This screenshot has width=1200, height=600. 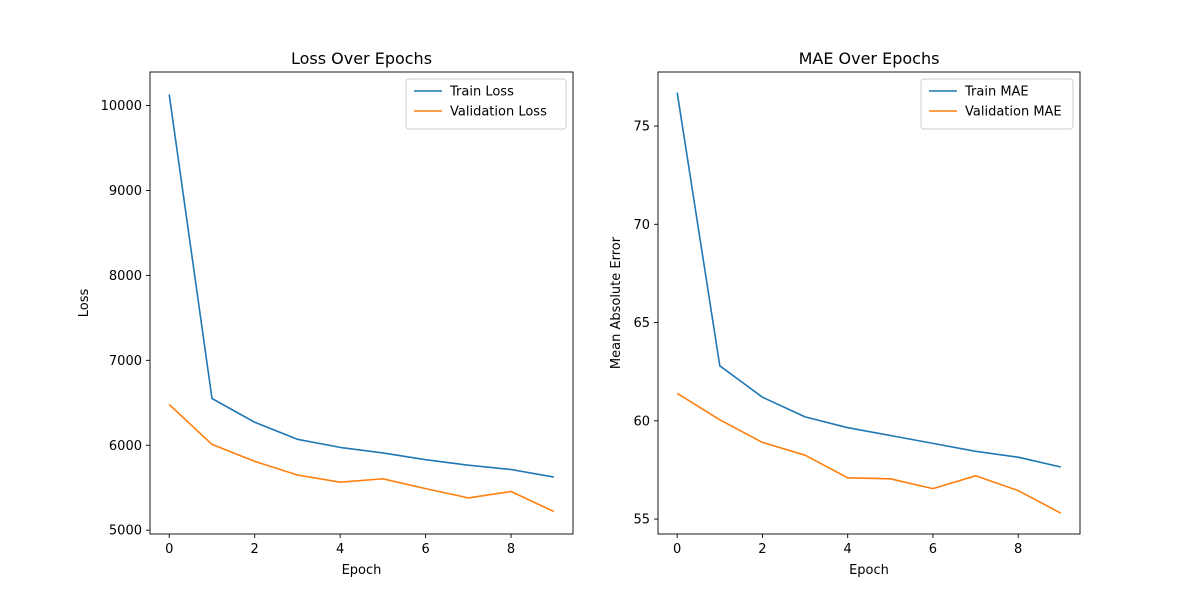 I want to click on y-tick-label: 60, so click(x=641, y=421).